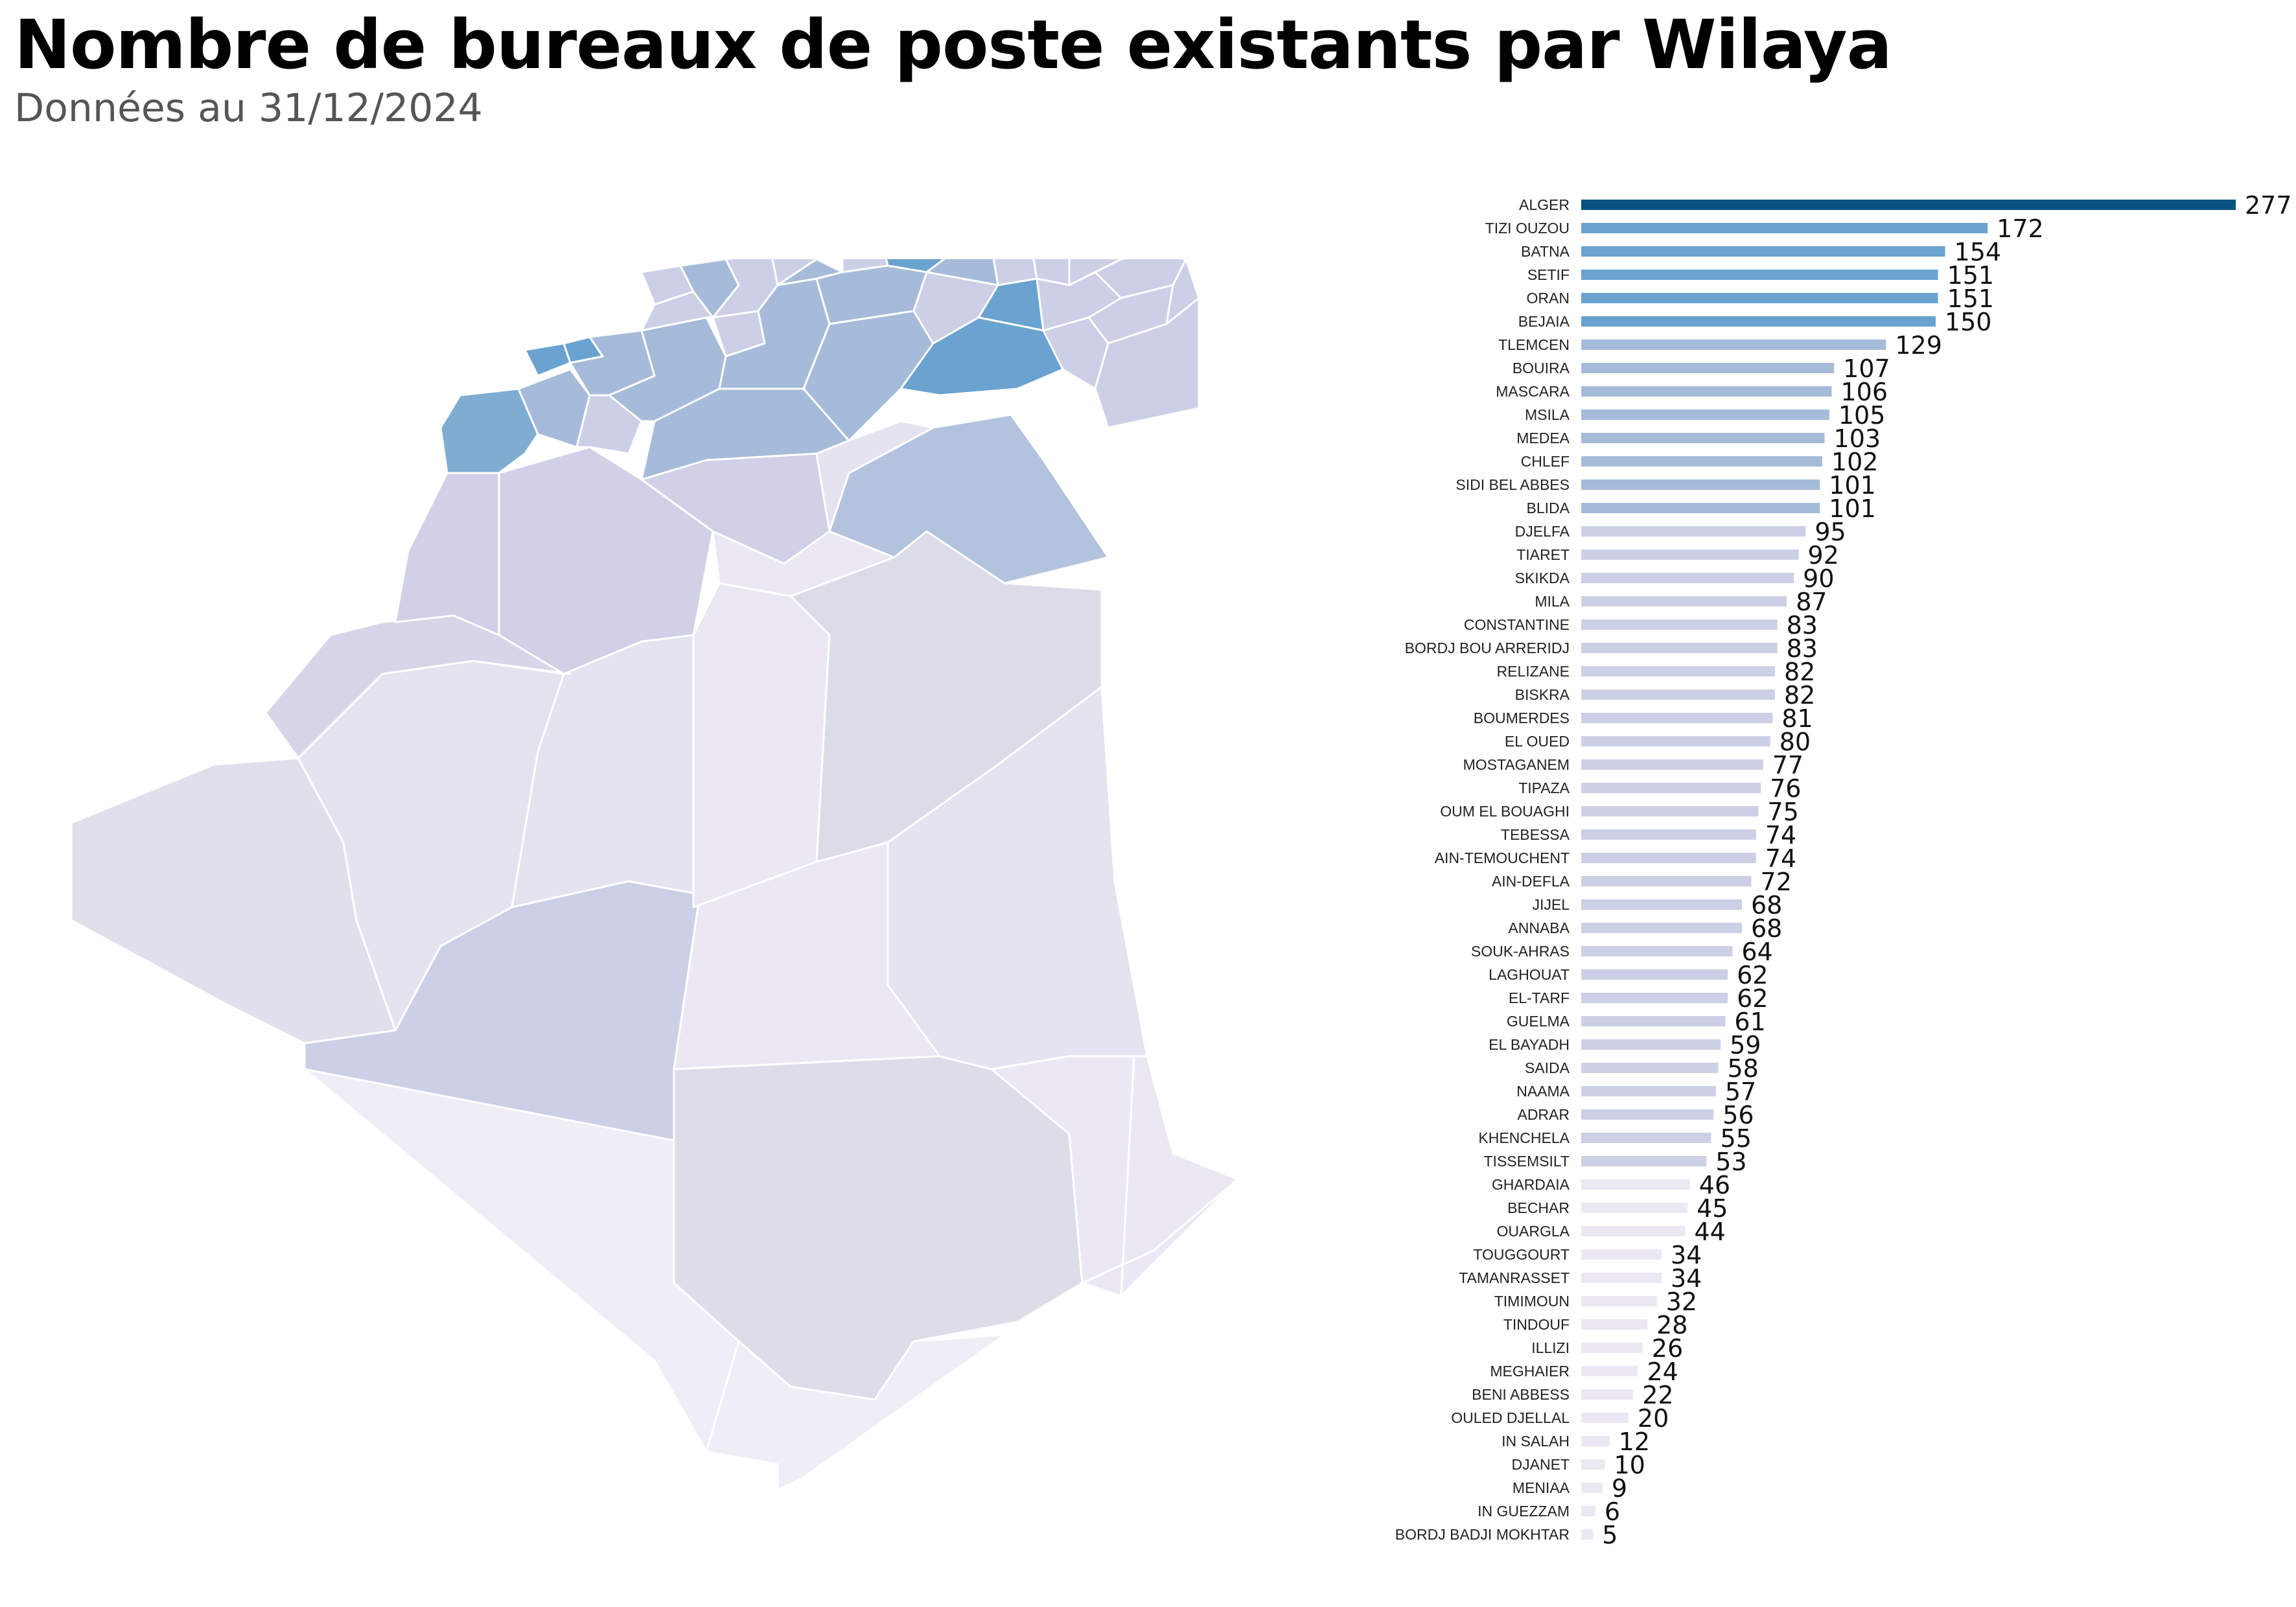 This screenshot has width=2296, height=1607. I want to click on category-label: JIJEL, so click(1551, 904).